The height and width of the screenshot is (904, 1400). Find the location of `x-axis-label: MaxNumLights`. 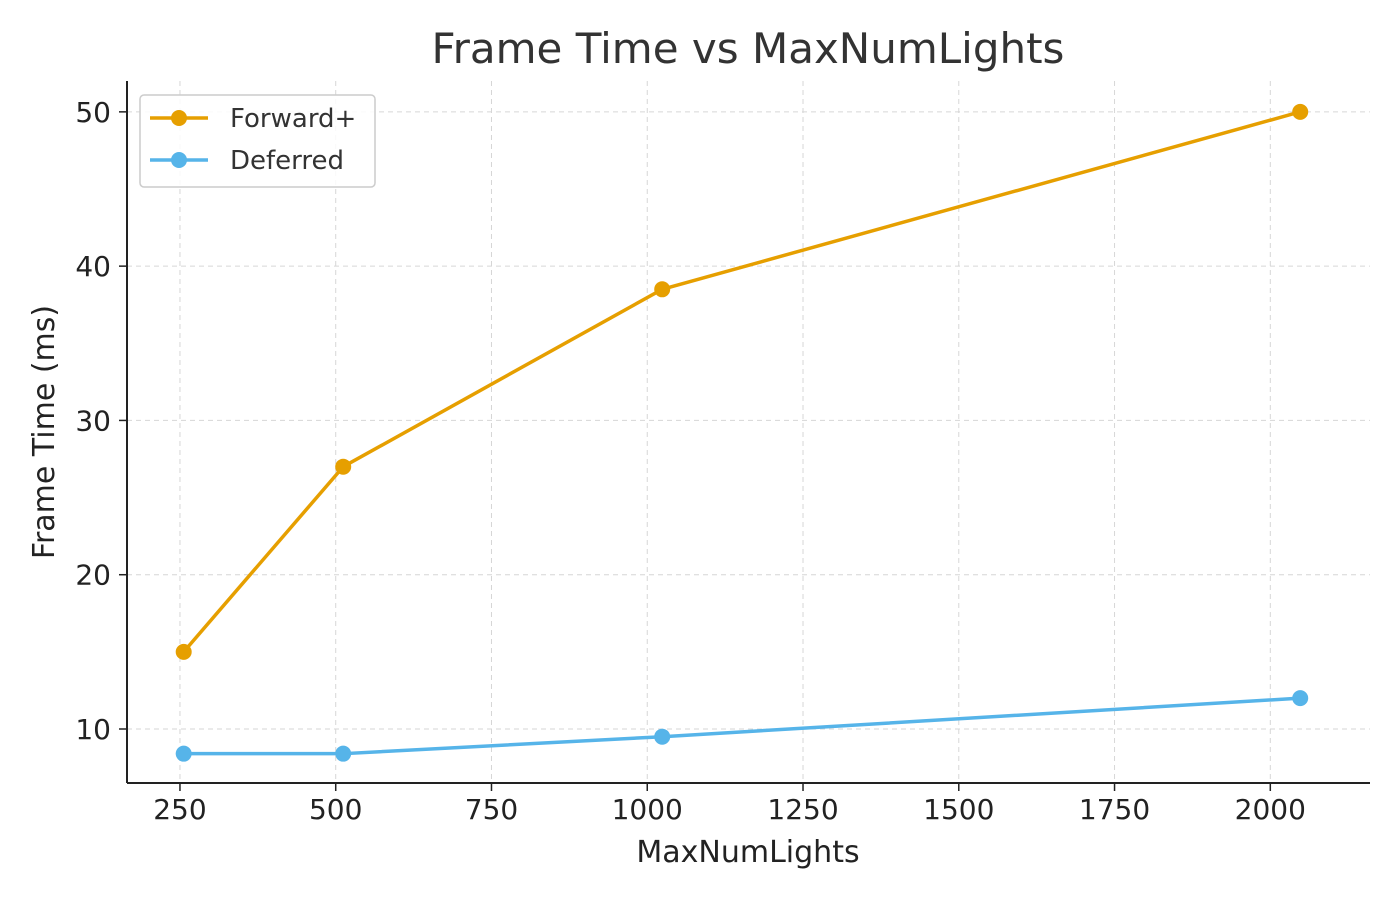

x-axis-label: MaxNumLights is located at coordinates (747, 852).